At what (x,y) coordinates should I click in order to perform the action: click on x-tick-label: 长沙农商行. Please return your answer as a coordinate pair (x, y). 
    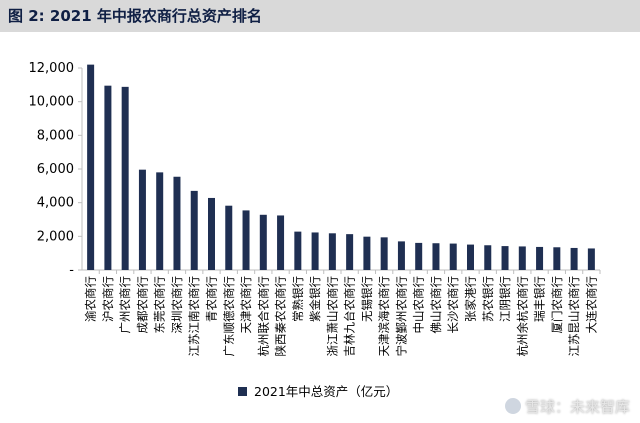
    Looking at the image, I should click on (453, 305).